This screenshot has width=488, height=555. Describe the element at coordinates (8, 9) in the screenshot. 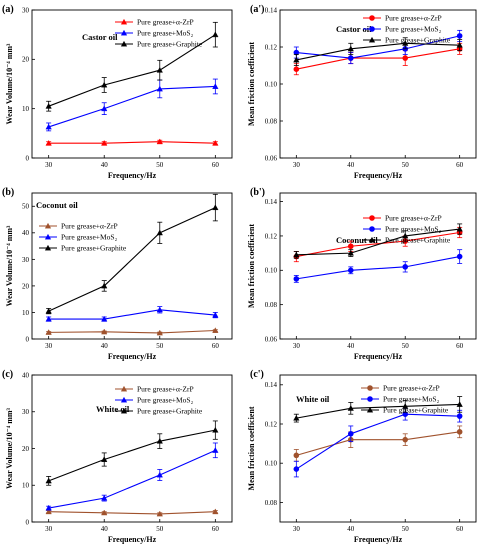

I see `panel-label: (a)` at that location.